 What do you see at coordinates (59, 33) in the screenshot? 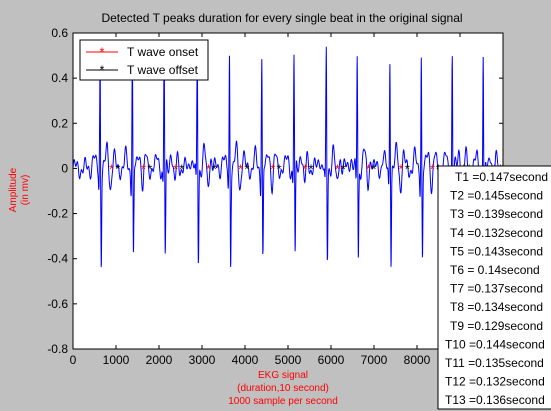
I see `y-tick-label: 0.6` at bounding box center [59, 33].